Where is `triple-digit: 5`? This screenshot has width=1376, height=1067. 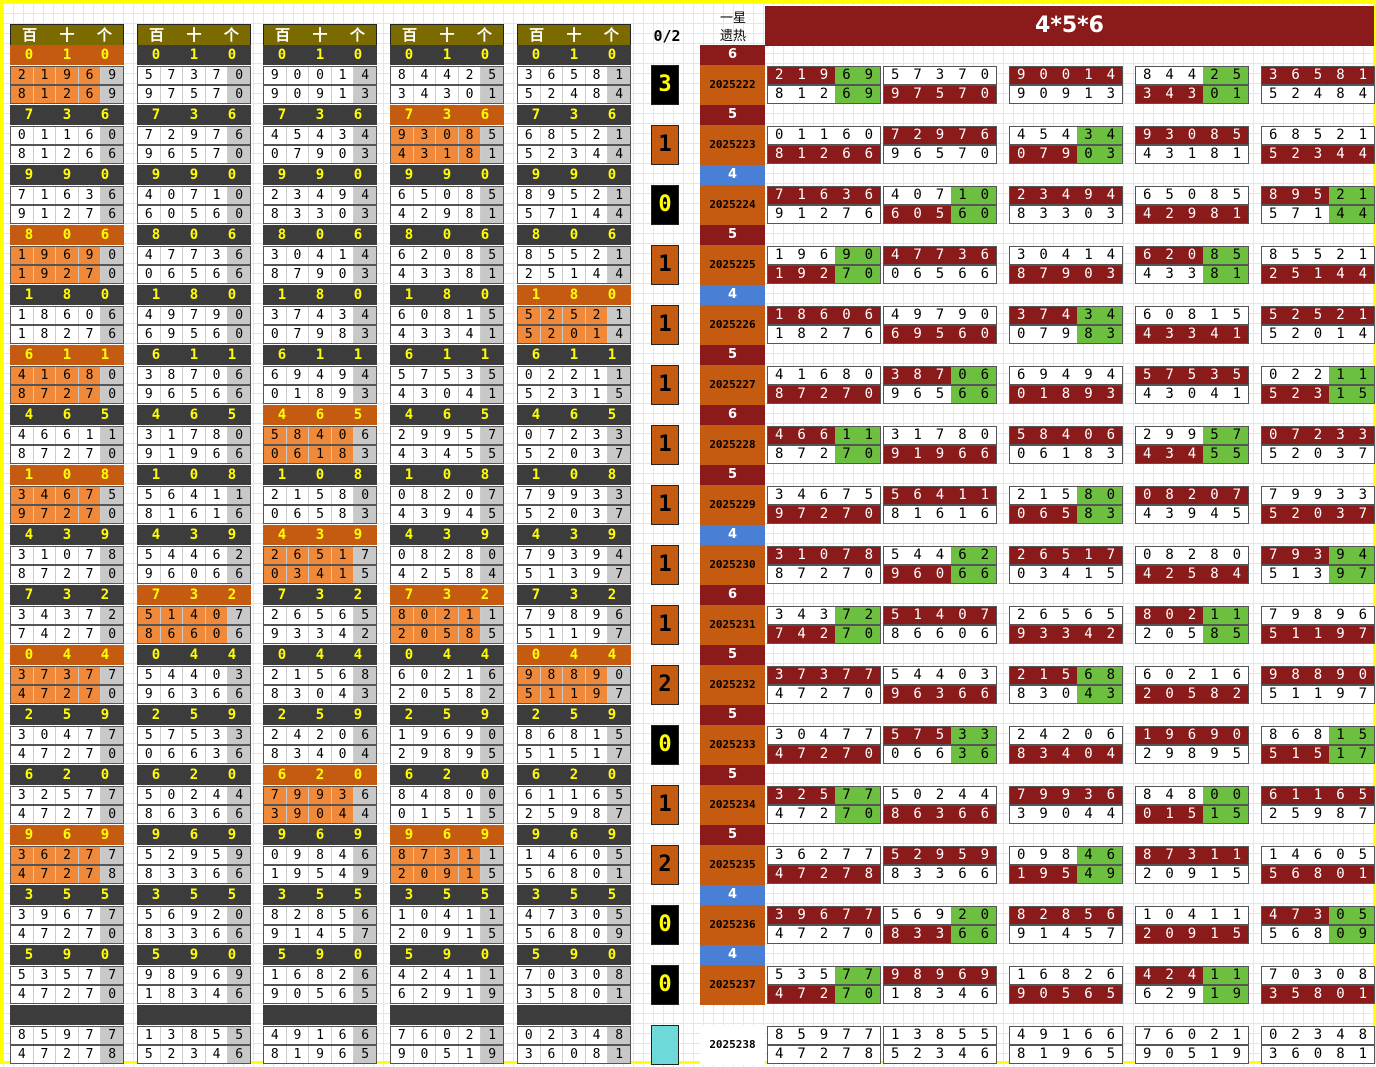
triple-digit: 5 is located at coordinates (105, 895).